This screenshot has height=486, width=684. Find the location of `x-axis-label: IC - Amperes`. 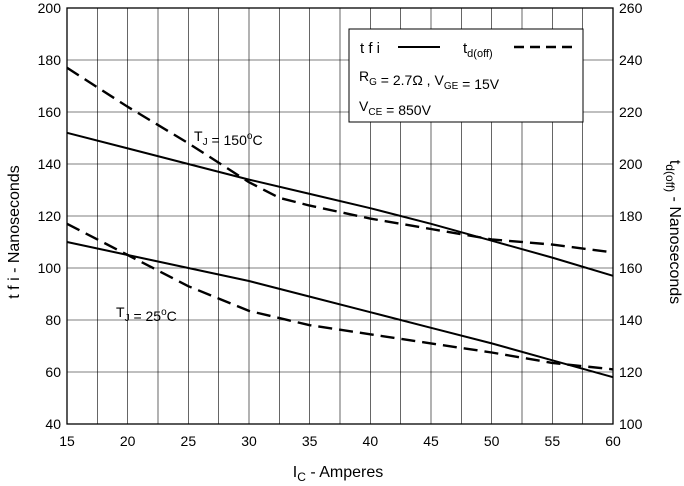

x-axis-label: IC - Amperes is located at coordinates (338, 474).